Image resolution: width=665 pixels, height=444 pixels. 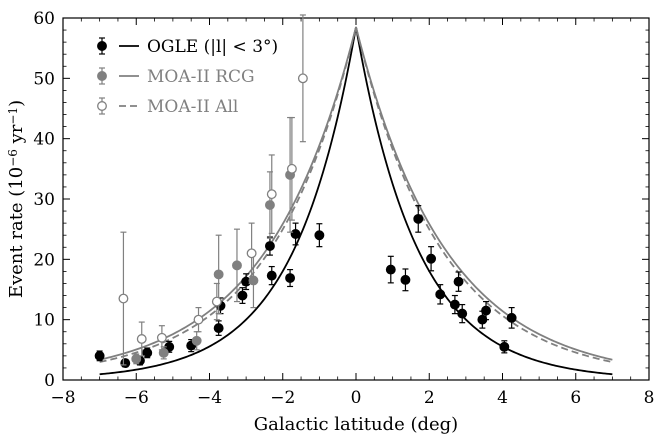 I want to click on x-tick-label: 4, so click(x=502, y=398).